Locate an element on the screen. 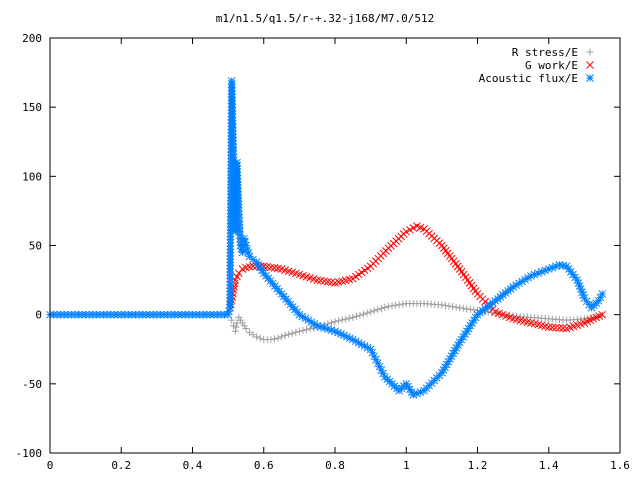 This screenshot has width=640, height=480. x-tick: 1 is located at coordinates (406, 255).